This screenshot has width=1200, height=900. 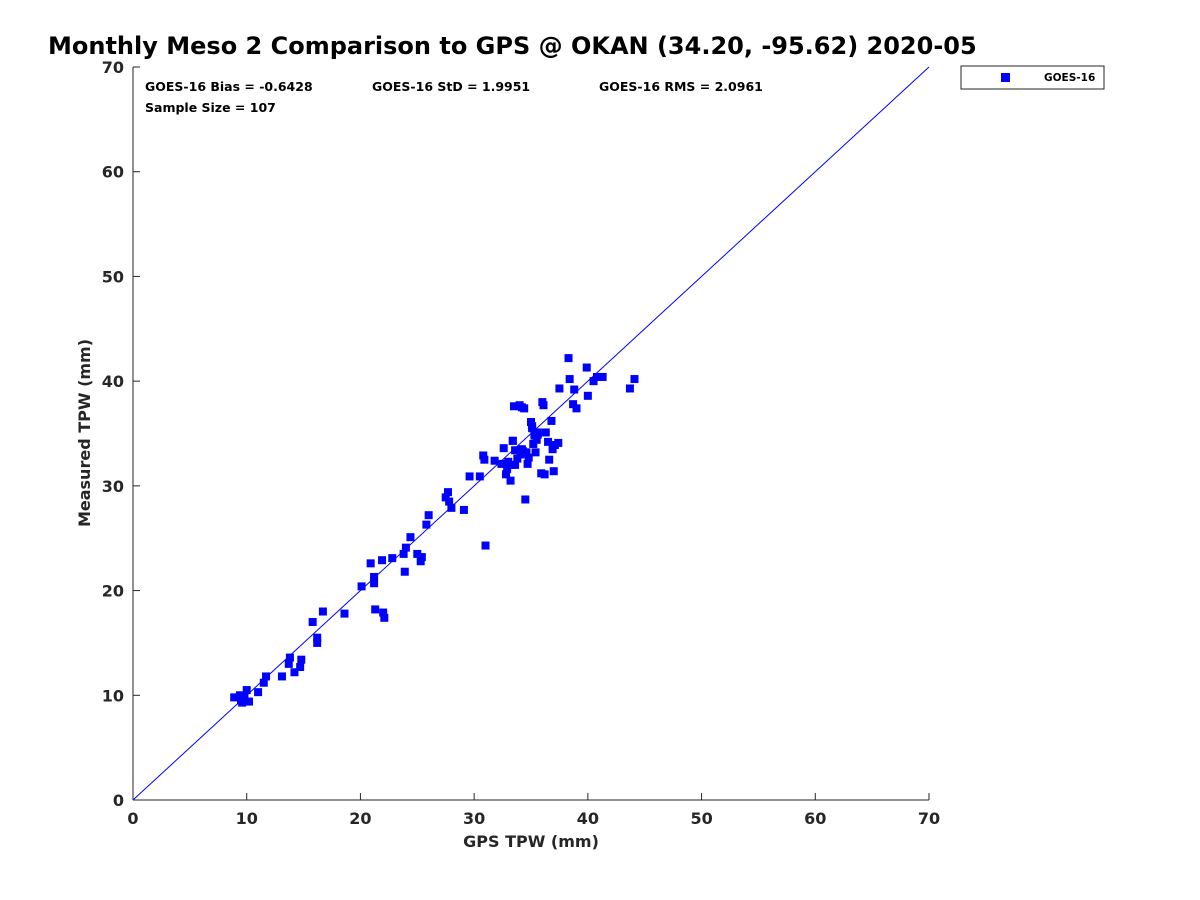 I want to click on y-tick-label-0: 0, so click(x=118, y=800).